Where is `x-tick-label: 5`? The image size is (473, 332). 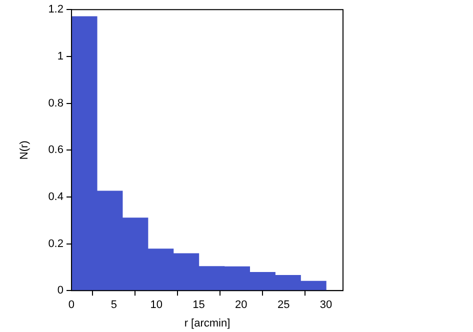
x-tick-label: 5 is located at coordinates (113, 305).